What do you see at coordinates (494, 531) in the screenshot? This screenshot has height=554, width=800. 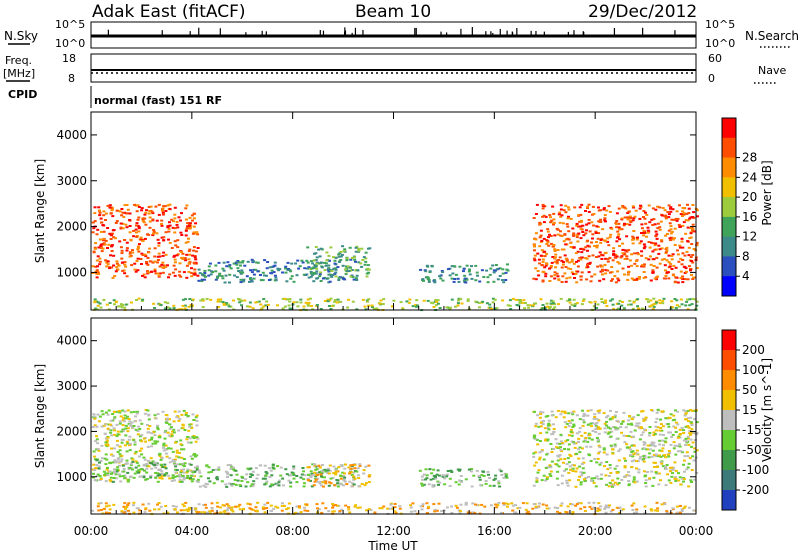 I see `x-tick-label: 16:00` at bounding box center [494, 531].